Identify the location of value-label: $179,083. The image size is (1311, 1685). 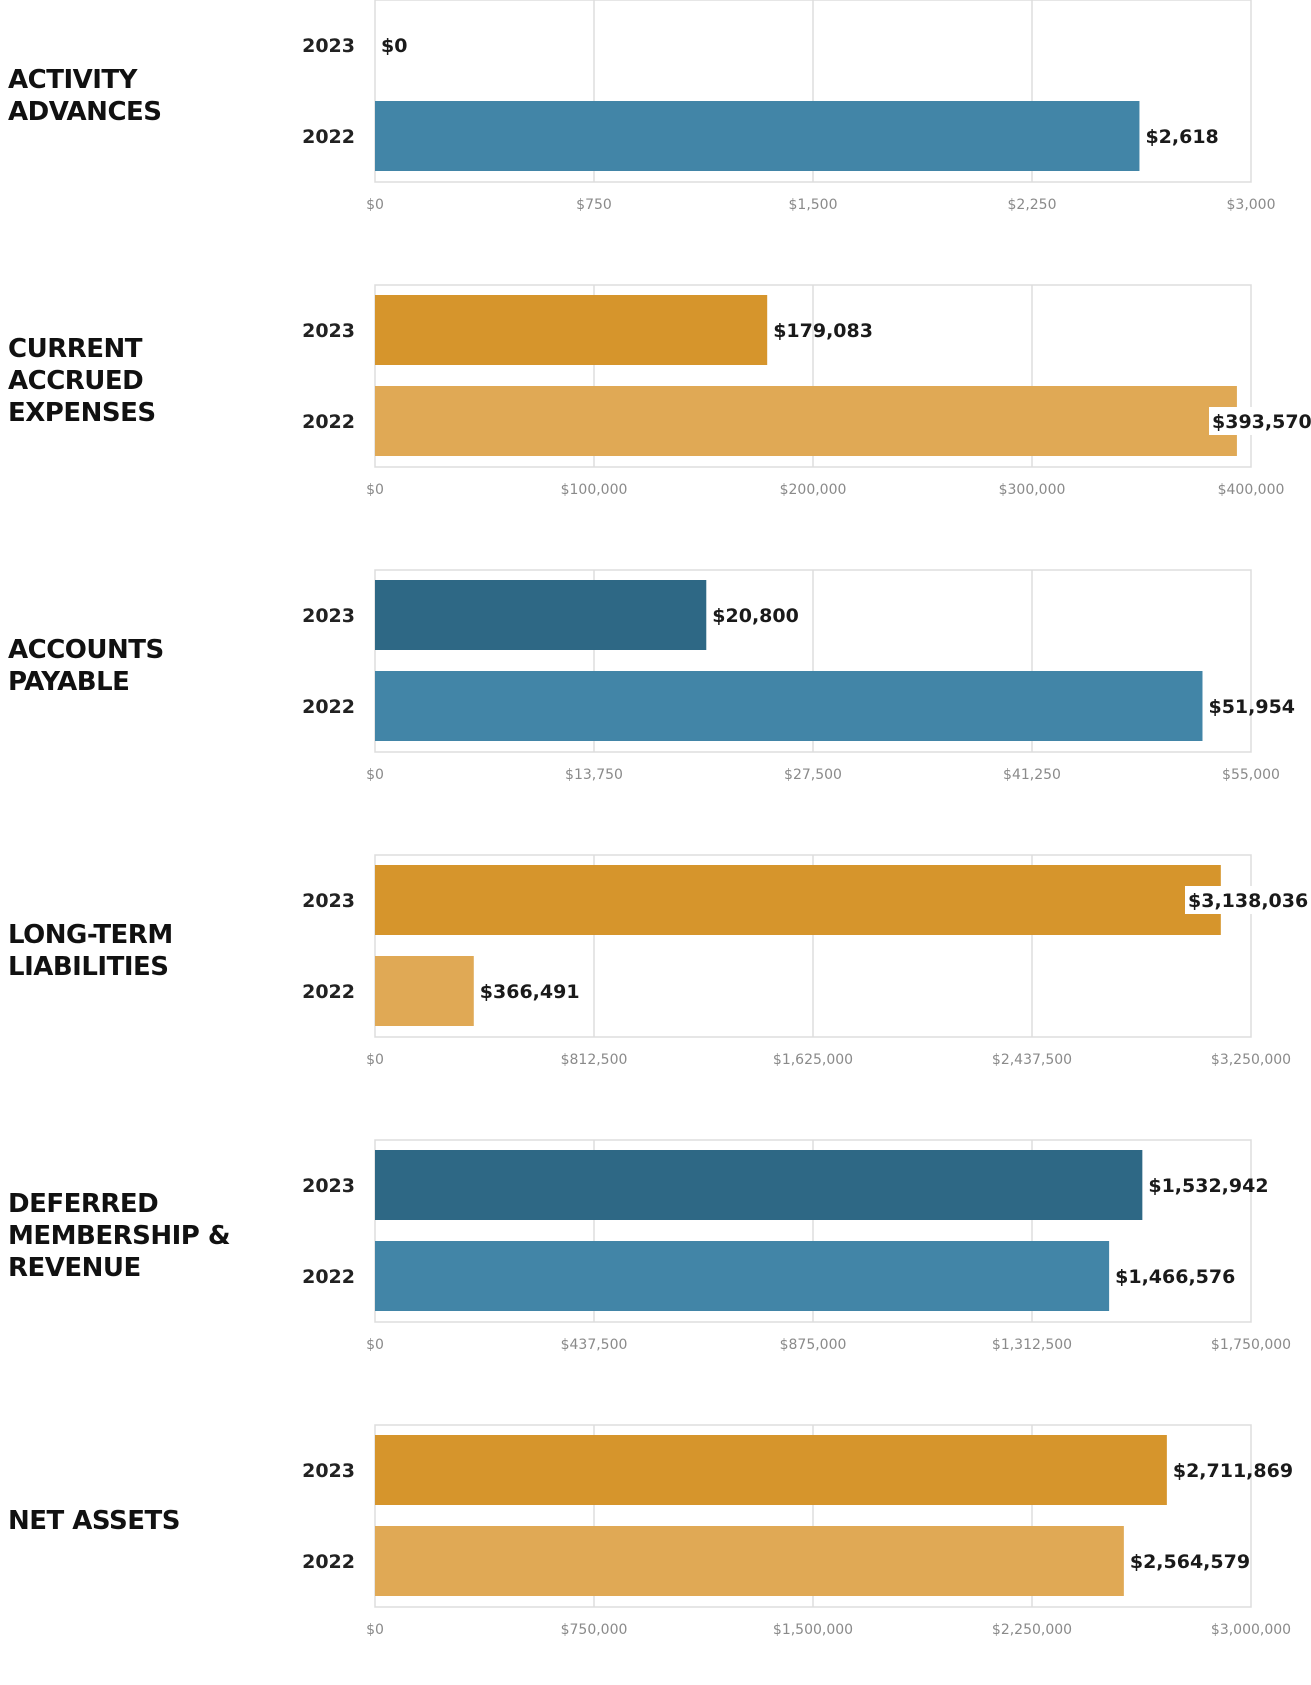
(823, 331).